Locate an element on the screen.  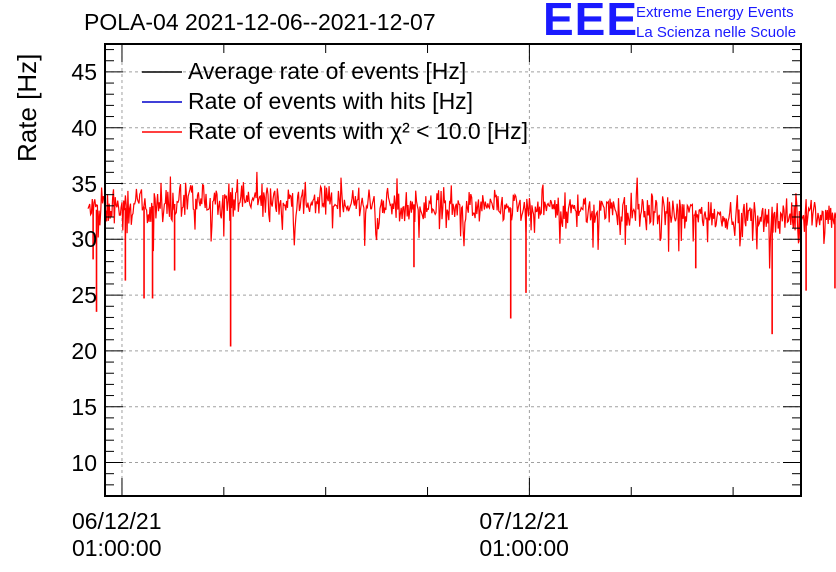
y-tick-label-10: 10 is located at coordinates (84, 462).